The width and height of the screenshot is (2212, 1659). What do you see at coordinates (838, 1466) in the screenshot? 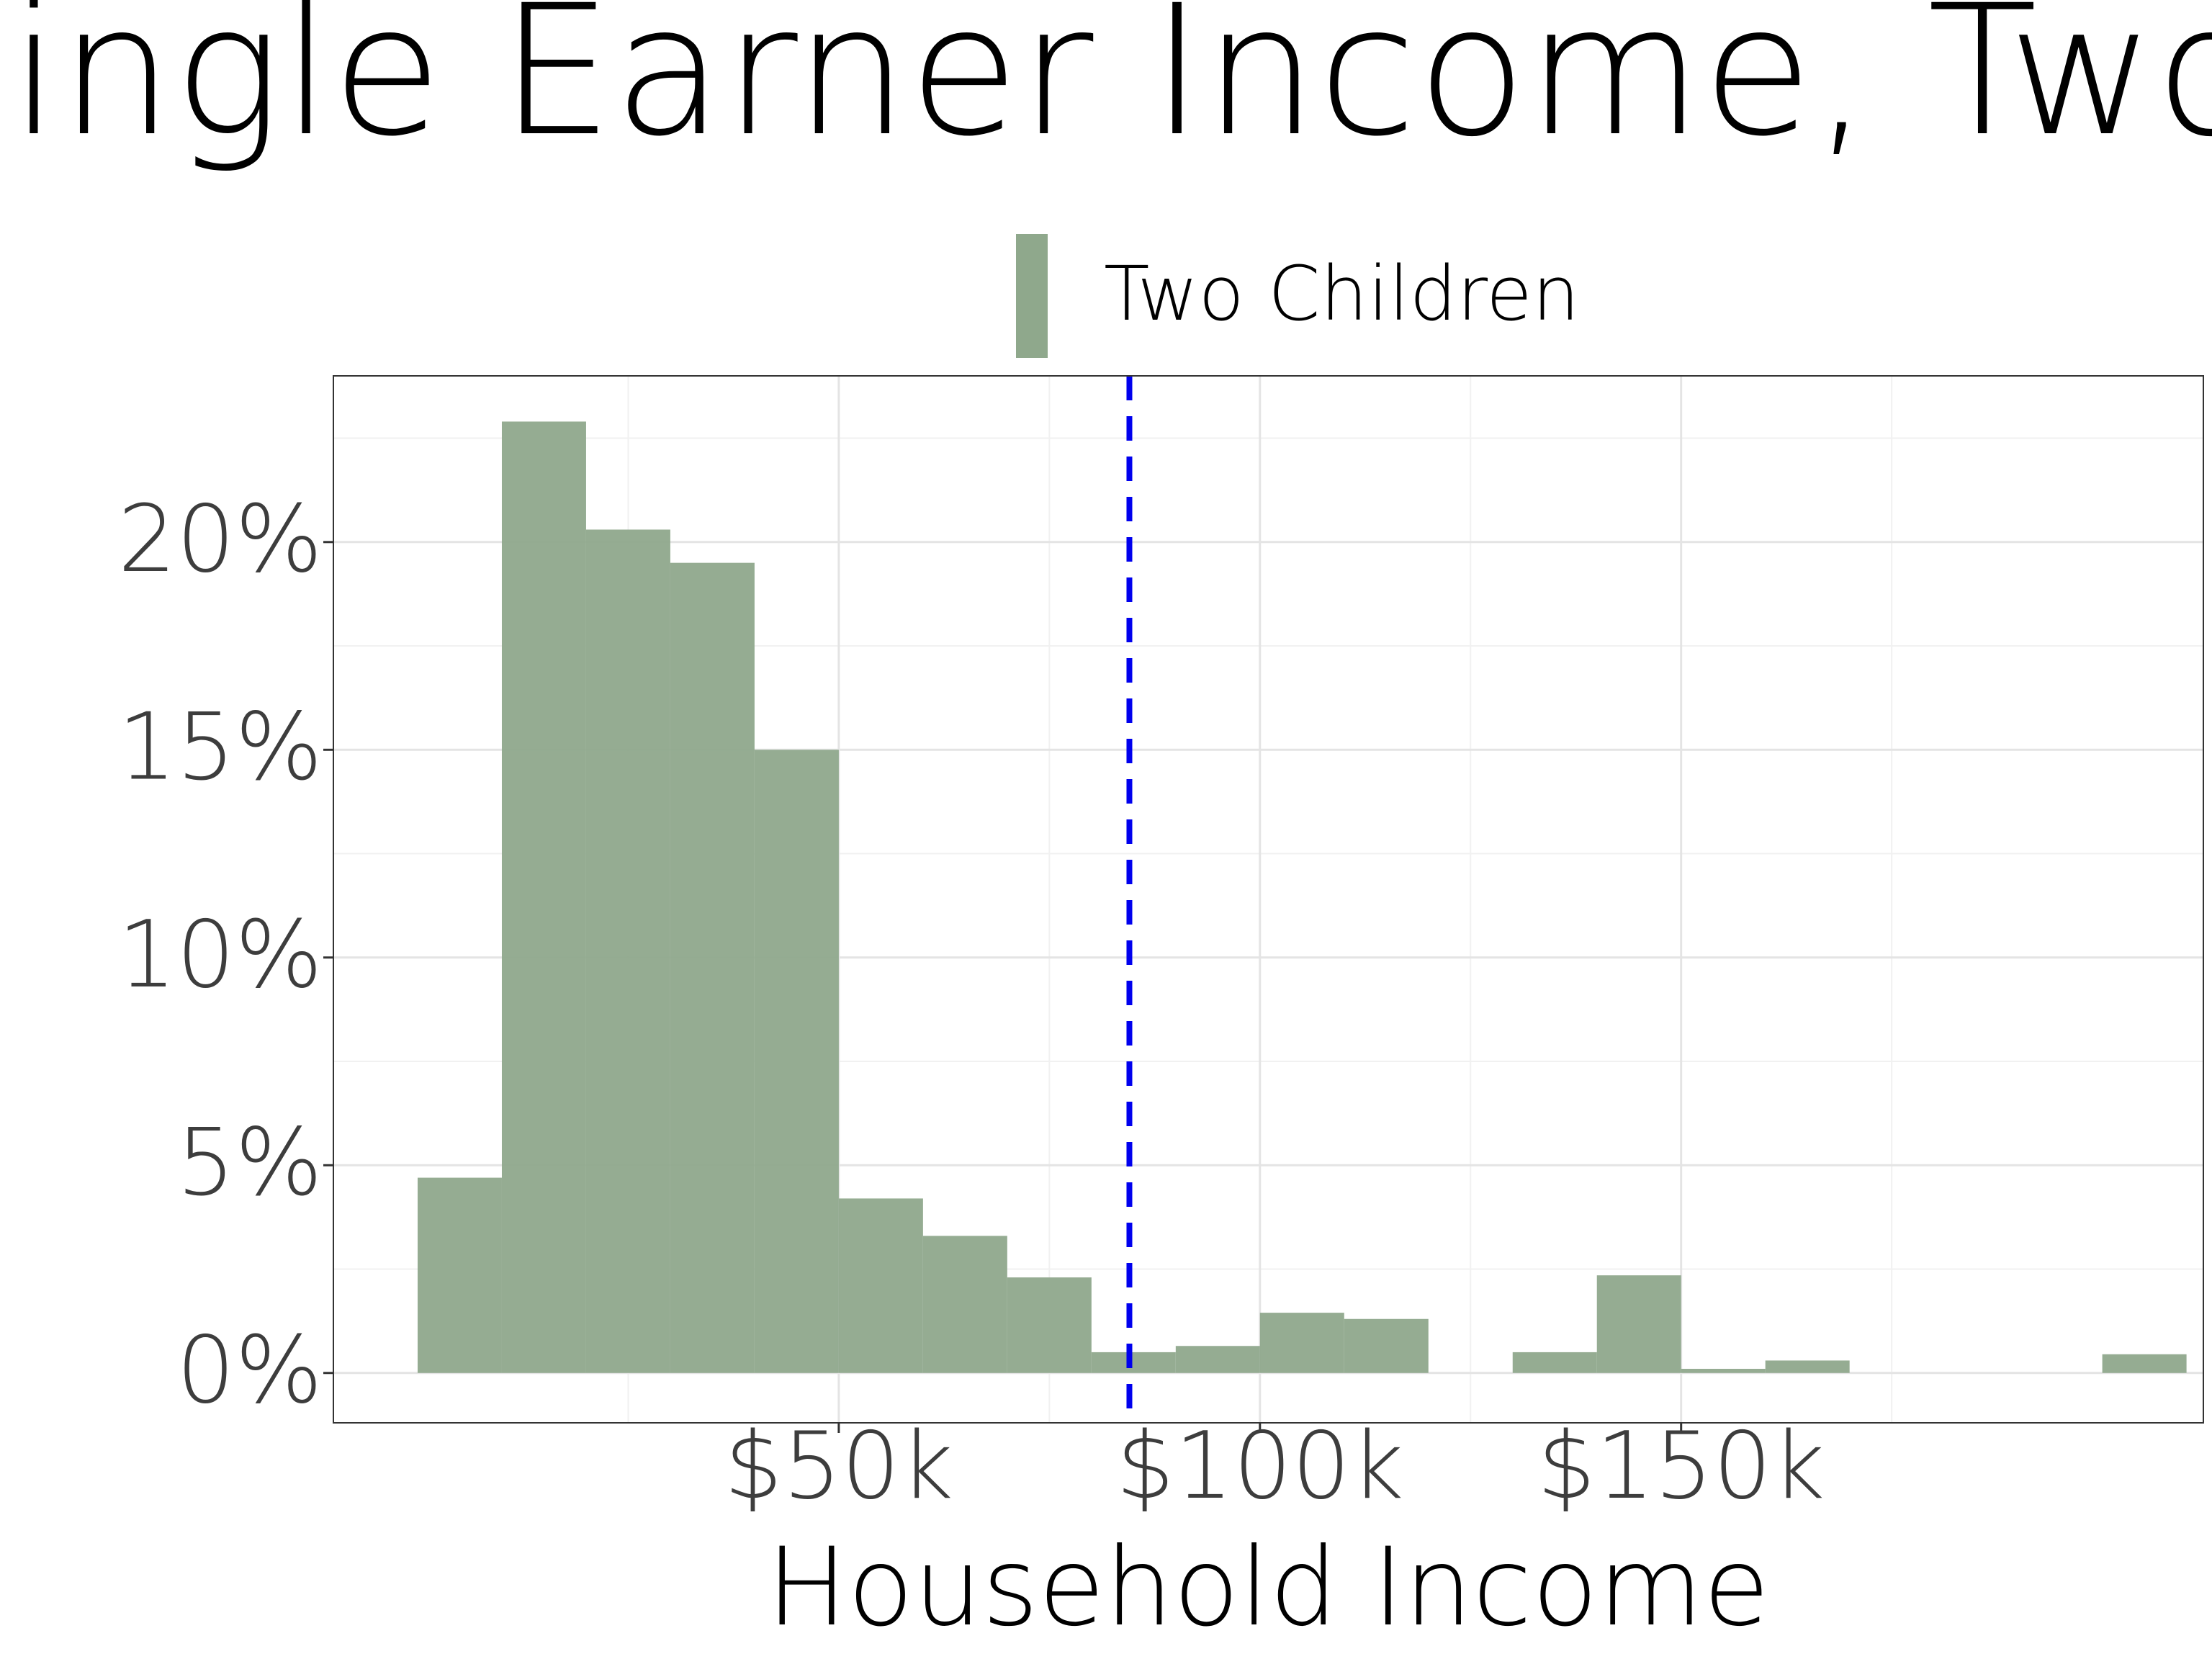
I see `x-tick-label: $50k` at bounding box center [838, 1466].